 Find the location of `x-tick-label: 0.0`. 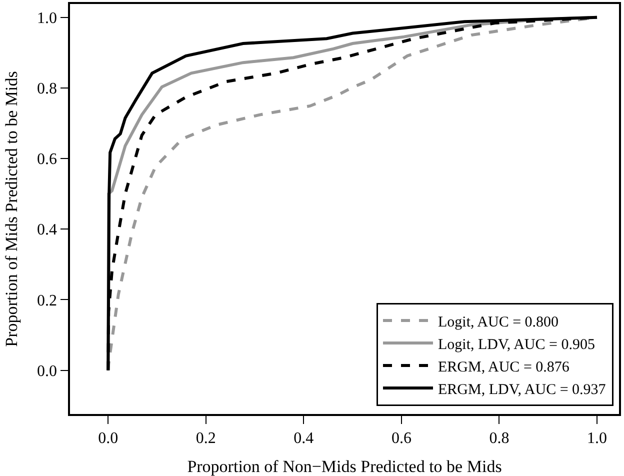

x-tick-label: 0.0 is located at coordinates (108, 438).